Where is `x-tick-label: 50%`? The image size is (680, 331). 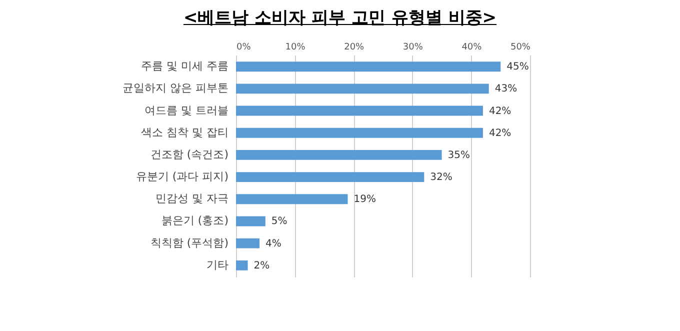
x-tick-label: 50% is located at coordinates (520, 47).